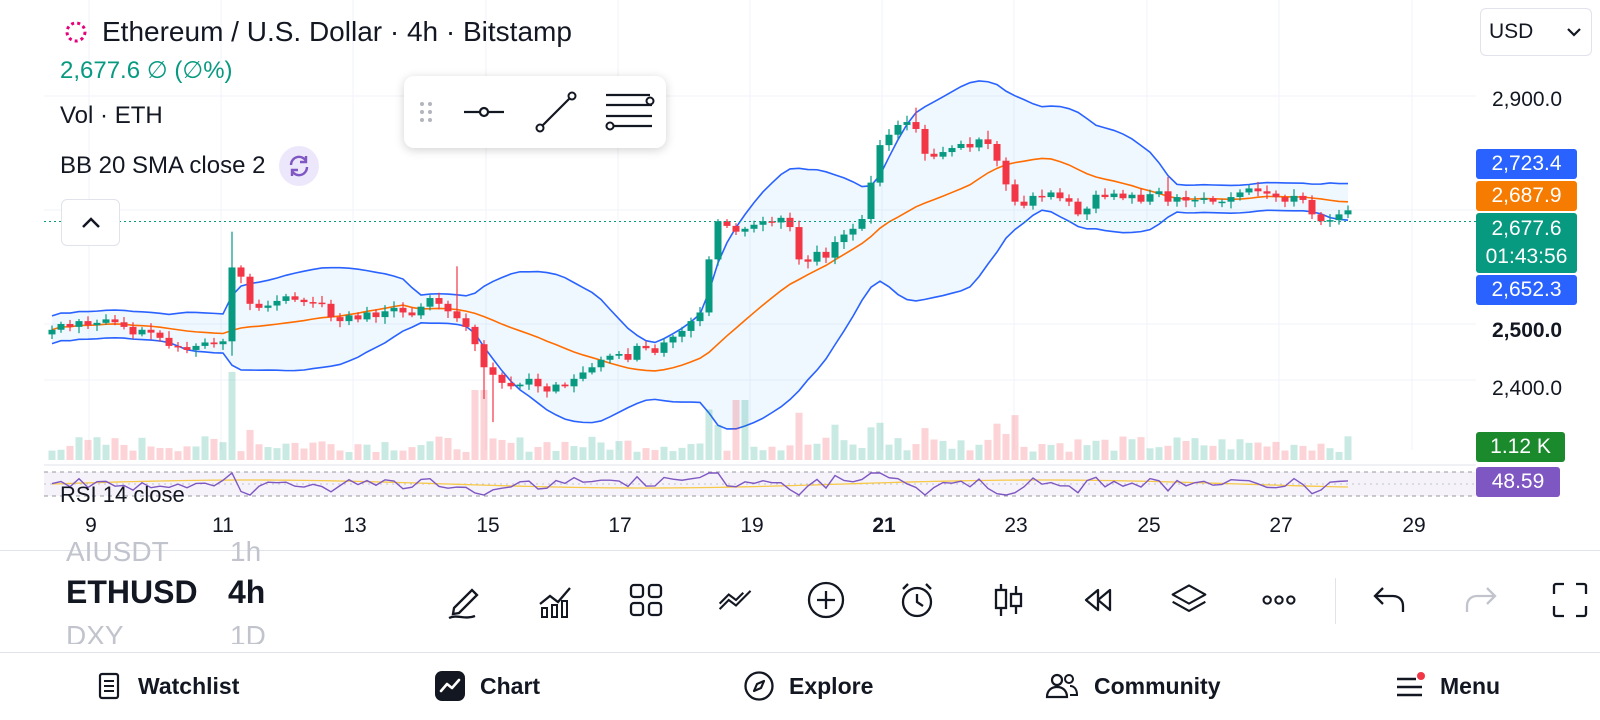 The width and height of the screenshot is (1600, 720). I want to click on nav-label: Menu, so click(1470, 685).